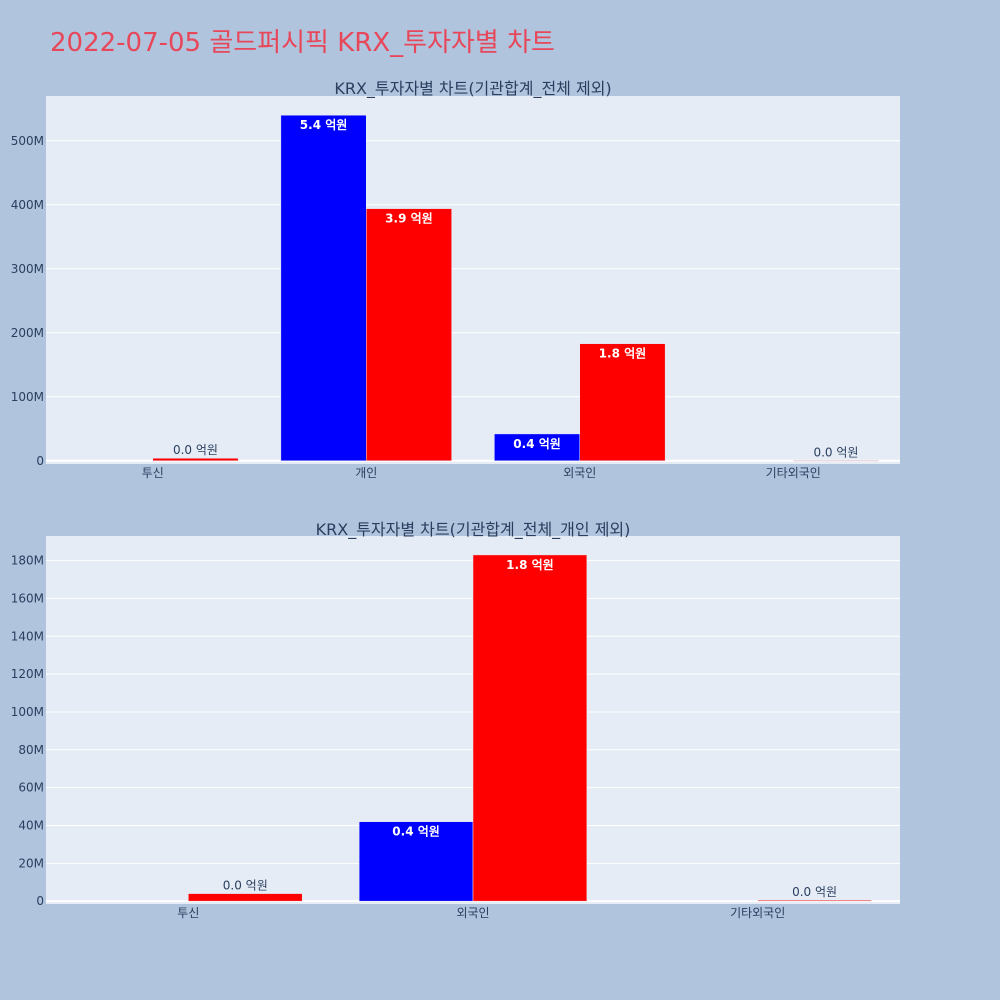 The height and width of the screenshot is (1000, 1000). I want to click on chart1-y-tick-label: 500M, so click(27, 141).